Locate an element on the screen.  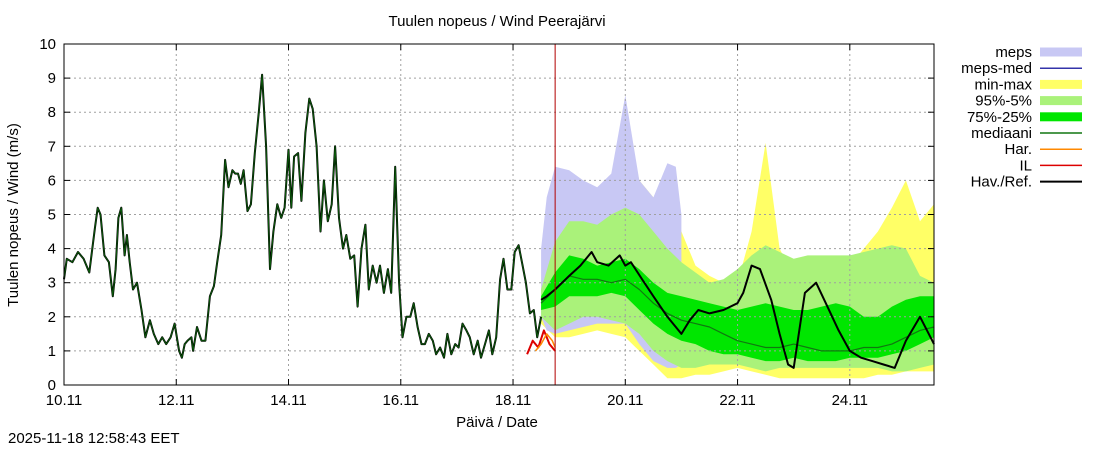
x-tick-label: 10.11 is located at coordinates (64, 400).